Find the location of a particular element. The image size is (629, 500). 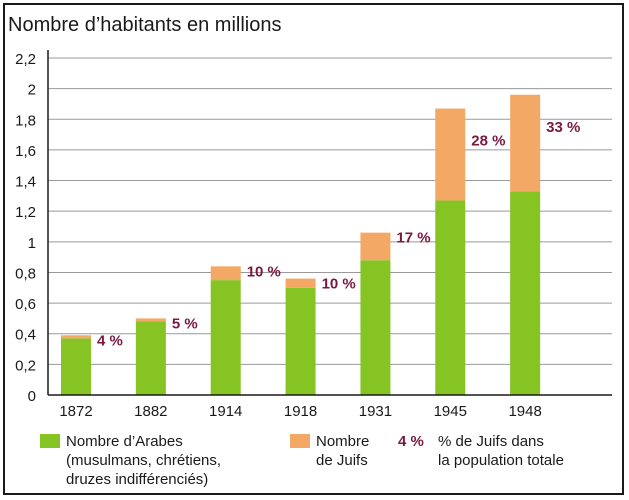

y-tick-label: 0 is located at coordinates (32, 396).